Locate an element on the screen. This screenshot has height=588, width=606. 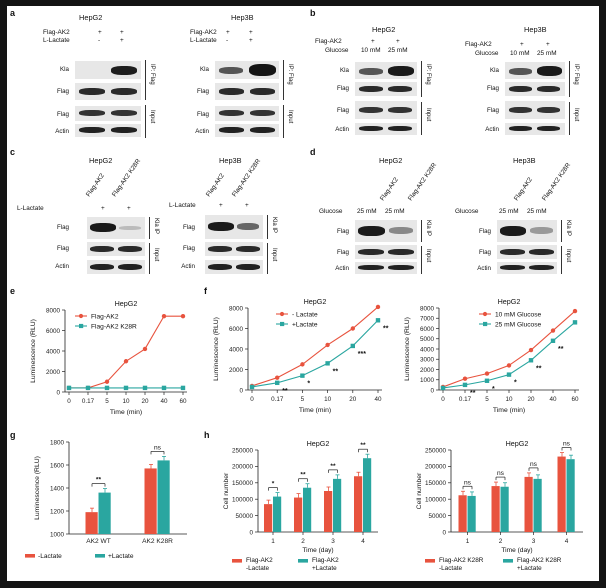
legend-label: -Lactate is located at coordinates (50, 556).